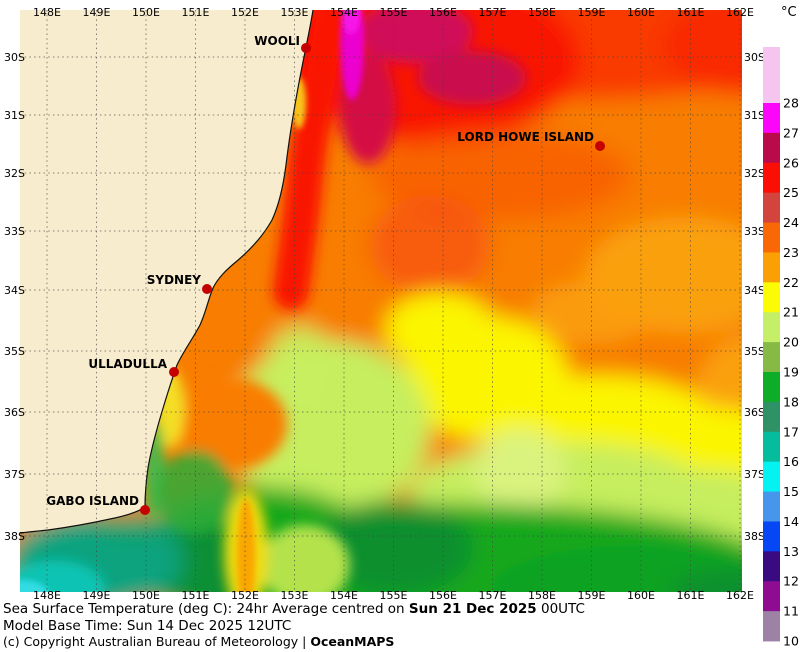 This screenshot has height=652, width=800. What do you see at coordinates (791, 222) in the screenshot?
I see `colorbar-tick-label: 24` at bounding box center [791, 222].